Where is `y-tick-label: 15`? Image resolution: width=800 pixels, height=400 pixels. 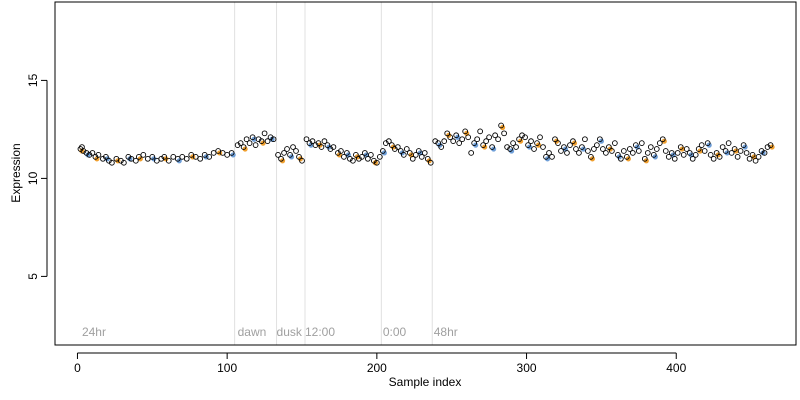 y-tick-label: 15 is located at coordinates (33, 80).